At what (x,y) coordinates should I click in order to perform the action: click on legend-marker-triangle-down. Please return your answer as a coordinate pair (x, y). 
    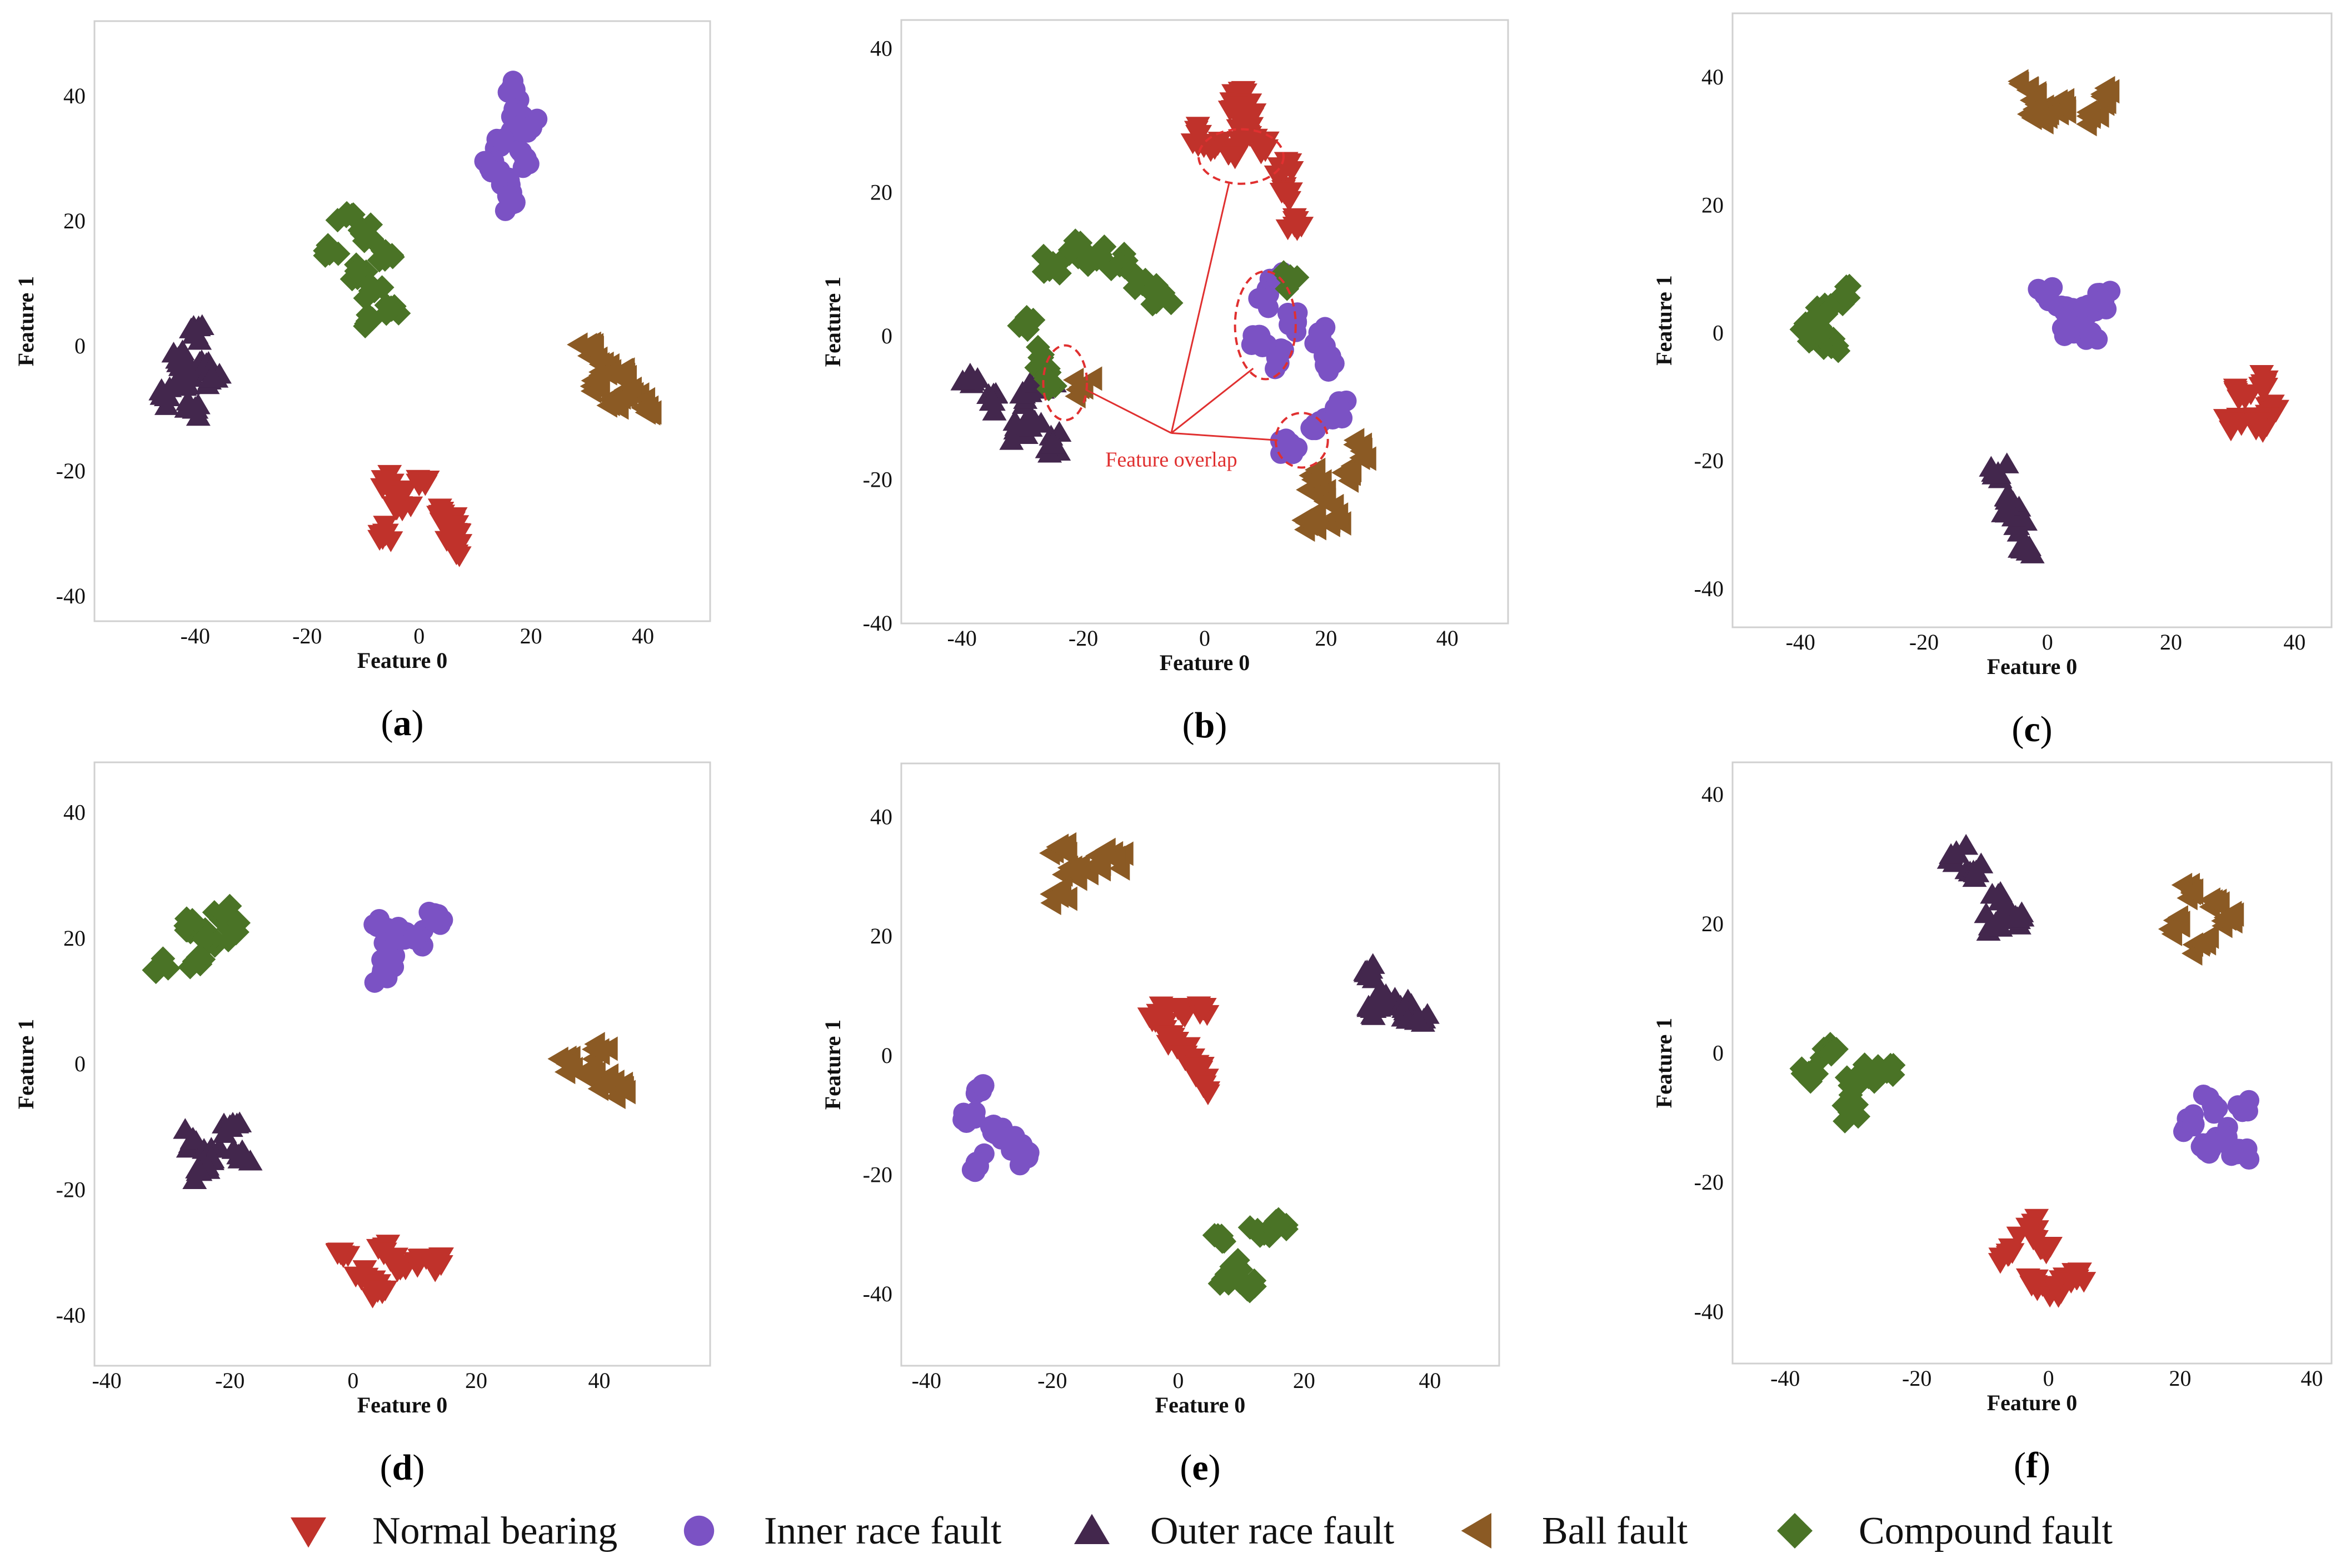
    Looking at the image, I should click on (308, 1532).